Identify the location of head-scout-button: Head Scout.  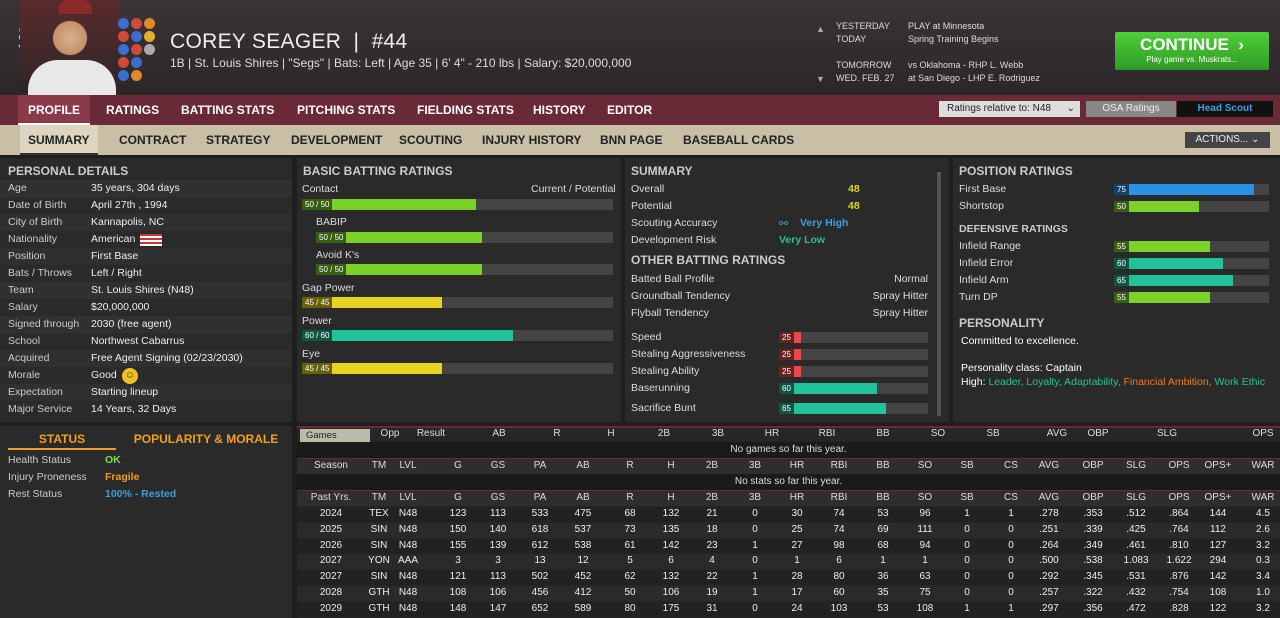
(1225, 109).